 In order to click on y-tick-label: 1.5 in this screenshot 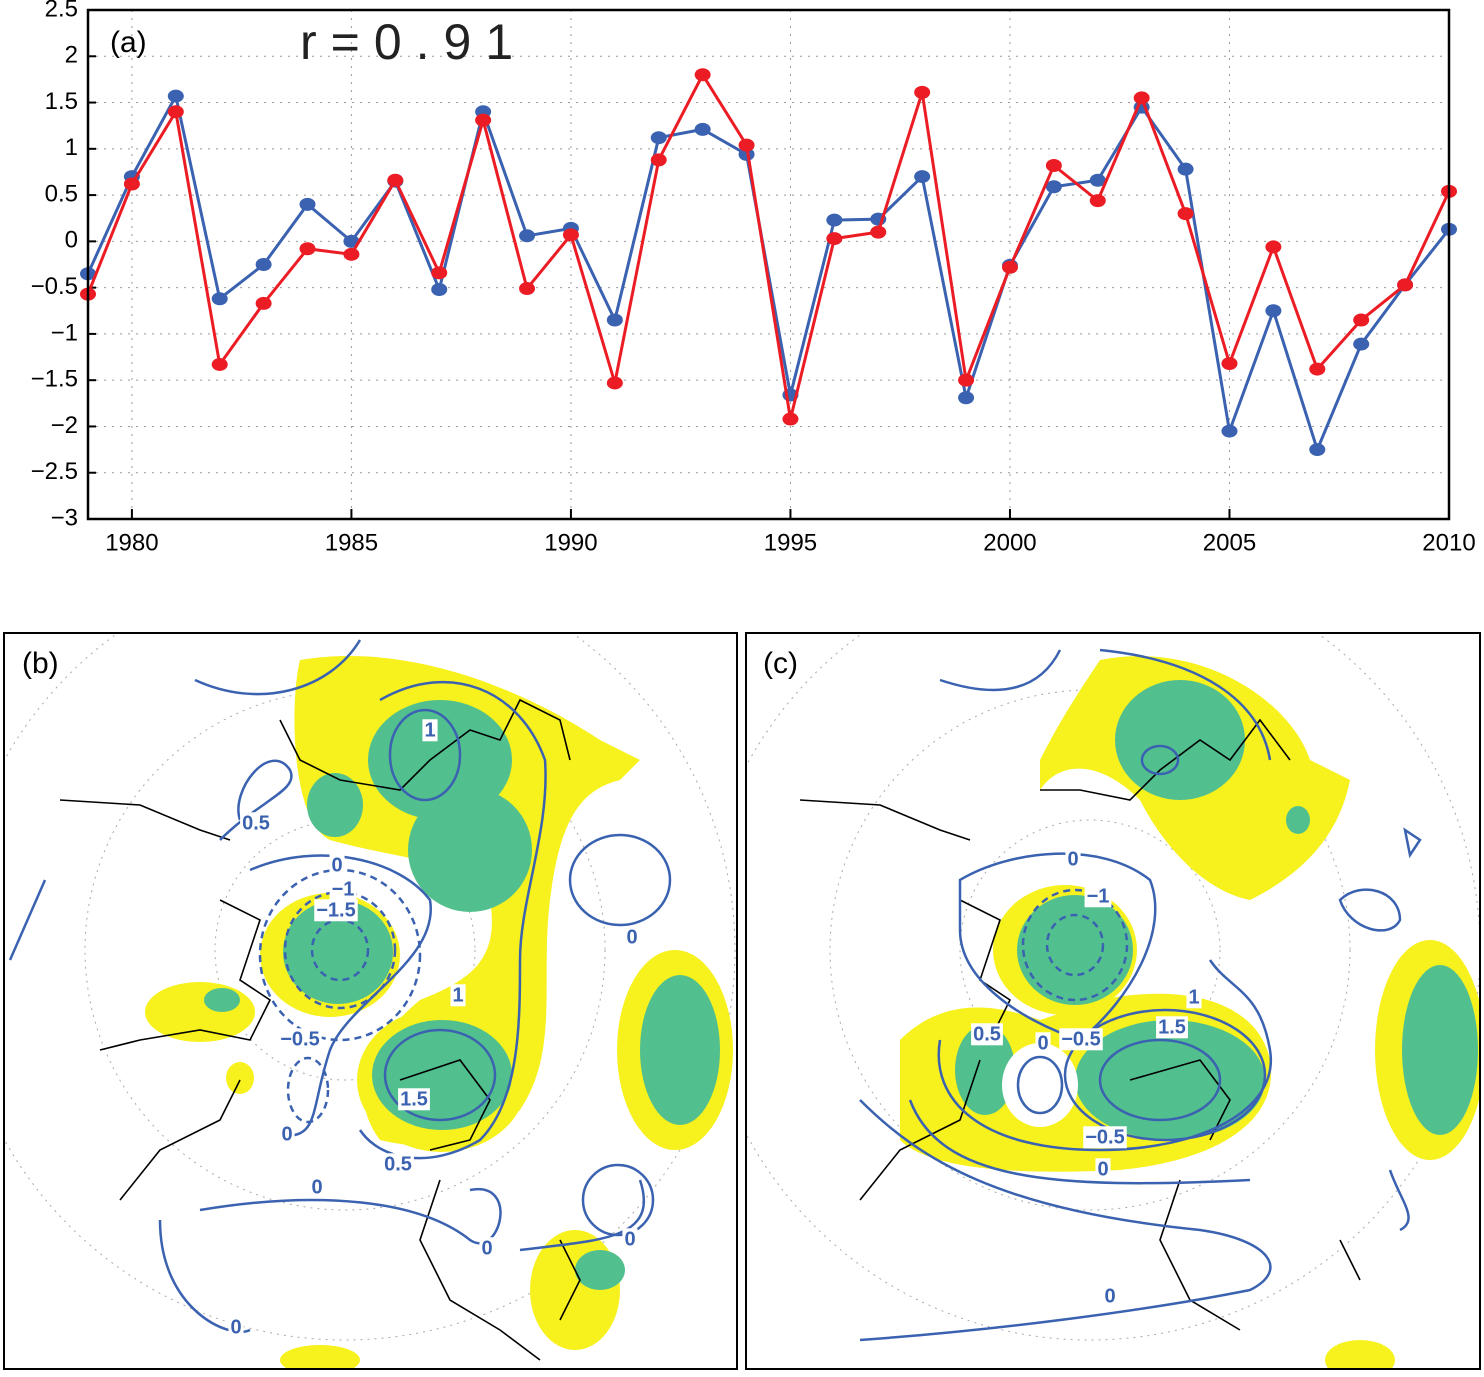, I will do `click(61, 101)`.